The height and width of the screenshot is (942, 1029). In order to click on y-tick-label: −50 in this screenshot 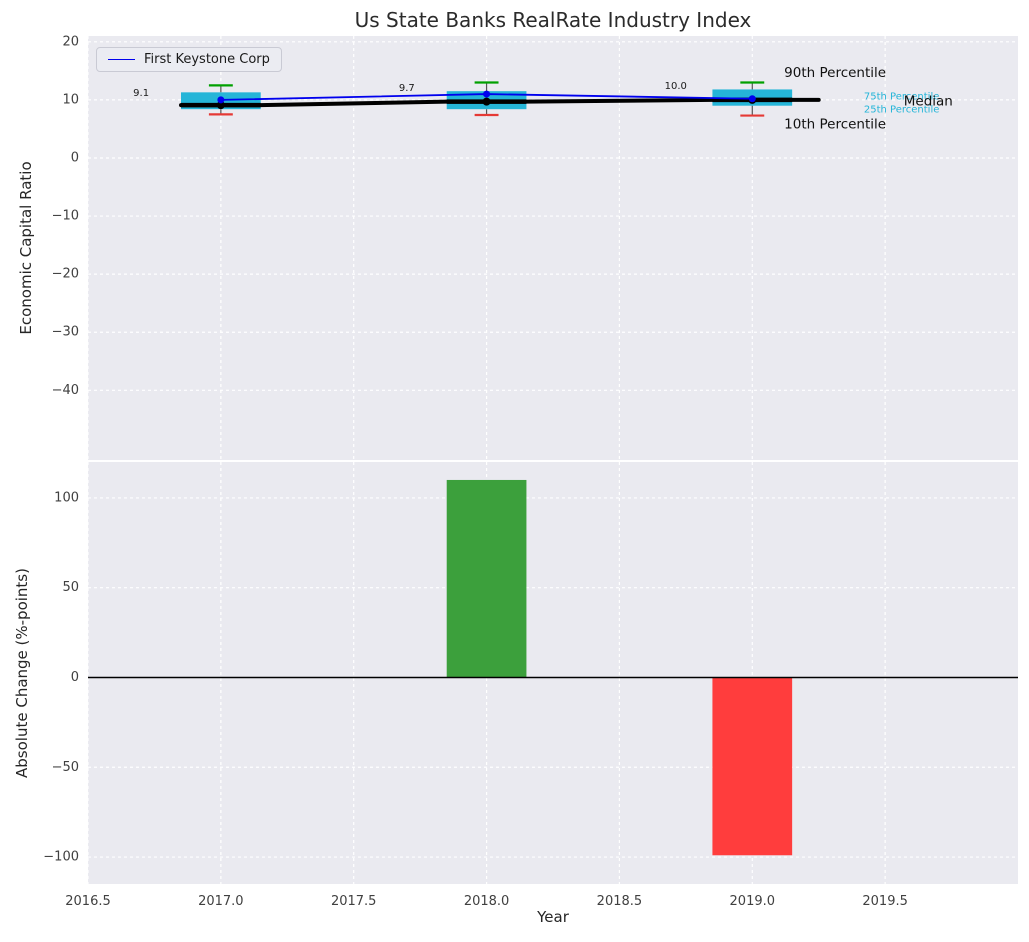, I will do `click(65, 767)`.